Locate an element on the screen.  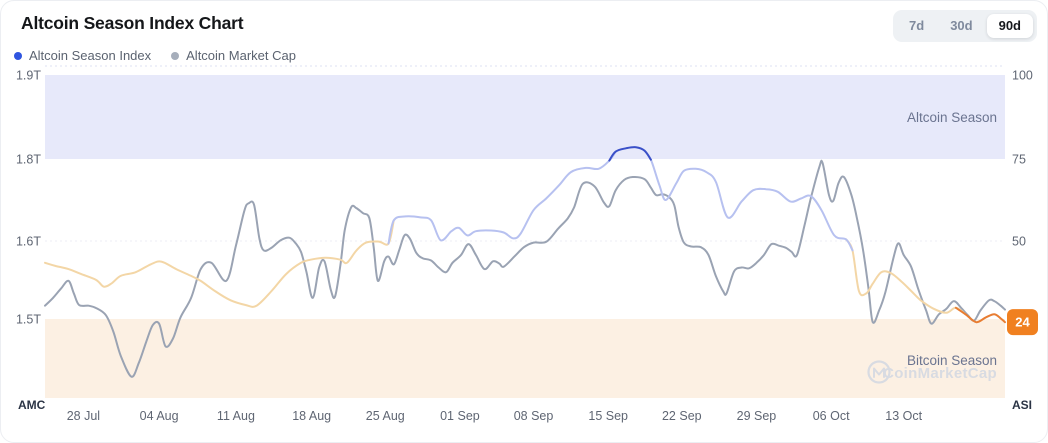
badge-bg is located at coordinates (1022, 322).